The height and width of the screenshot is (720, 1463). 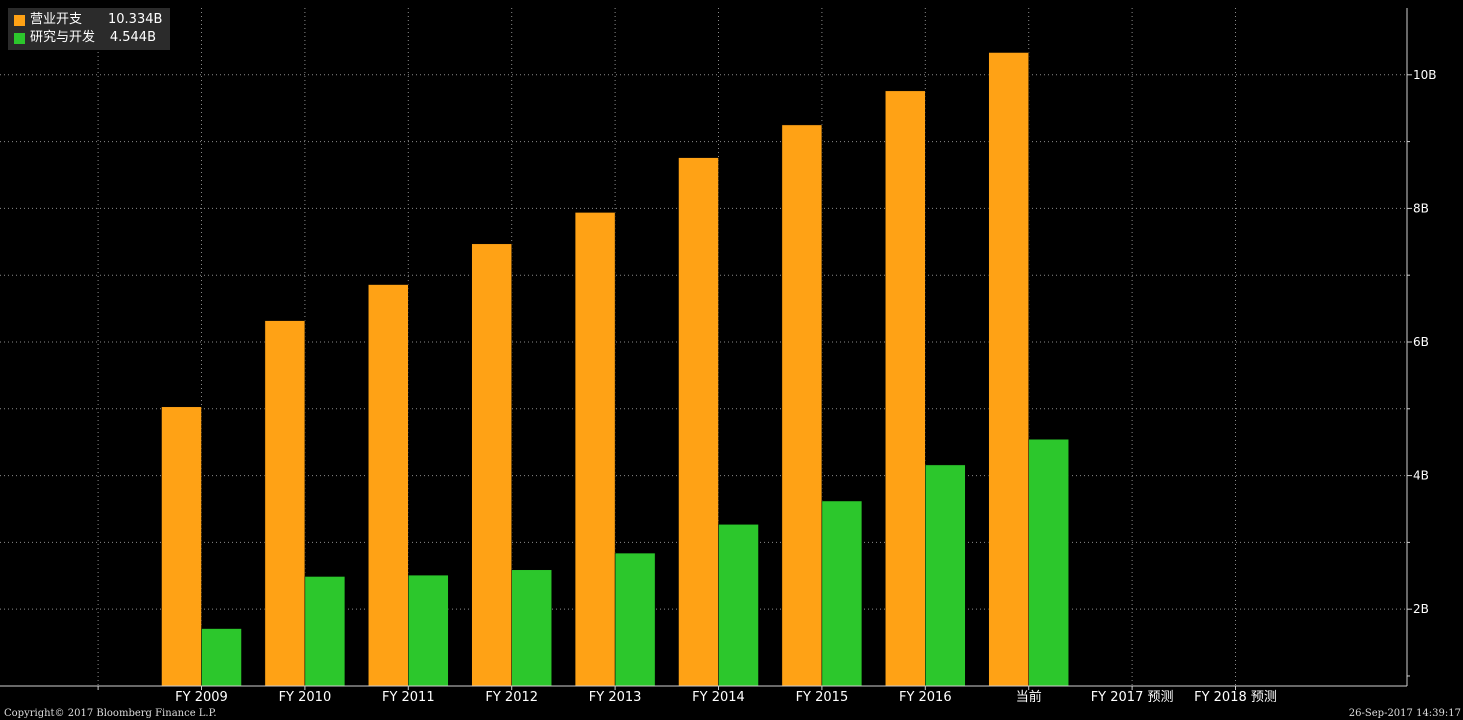 What do you see at coordinates (305, 697) in the screenshot?
I see `x-tick-label: FY 2010` at bounding box center [305, 697].